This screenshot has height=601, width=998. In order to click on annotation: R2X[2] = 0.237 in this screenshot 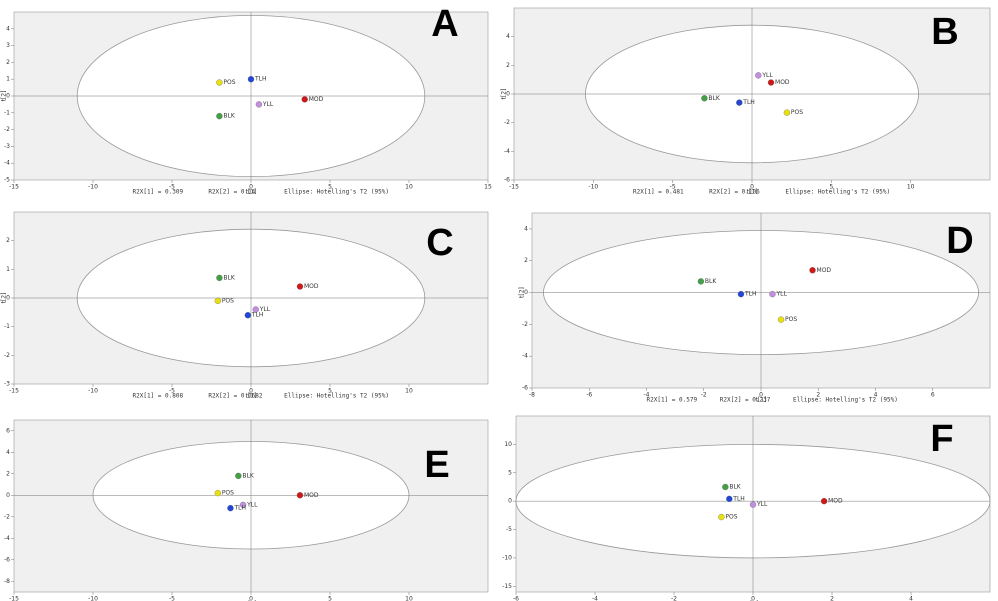, I will do `click(745, 400)`.